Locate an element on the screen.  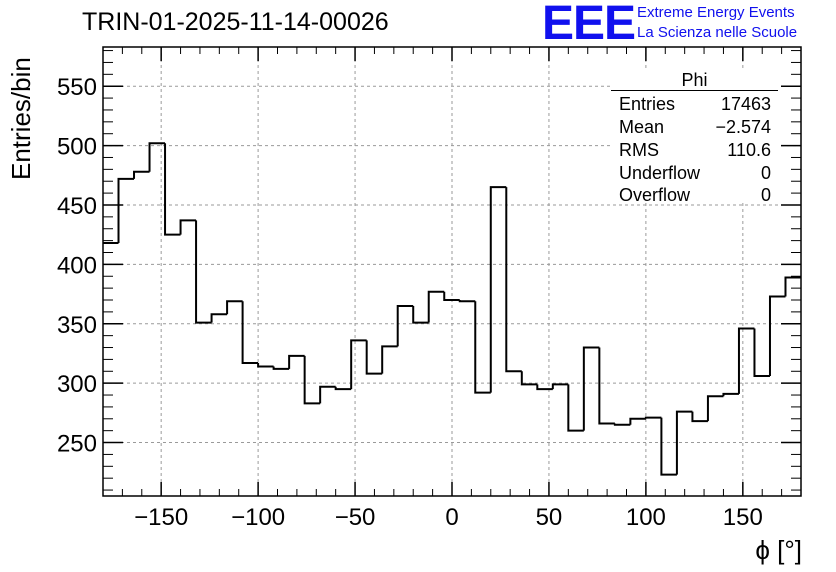
stats-value: 17463 is located at coordinates (745, 104).